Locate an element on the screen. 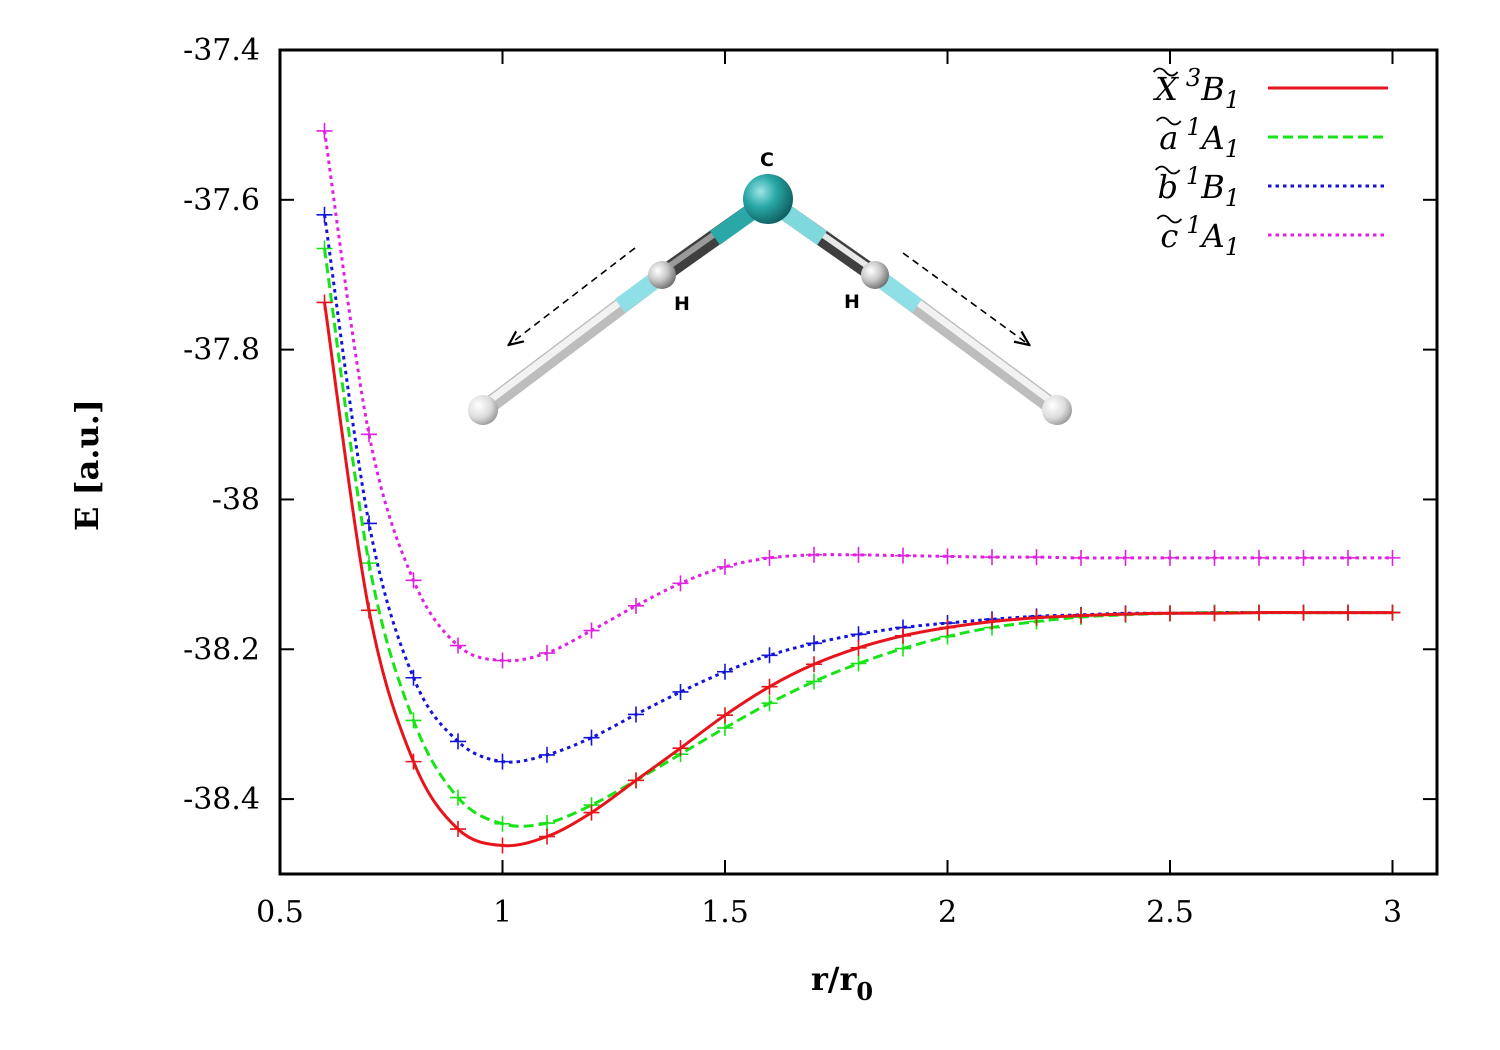 This screenshot has height=1050, width=1500. y-axis-title: E [a.u.] is located at coordinates (87, 465).